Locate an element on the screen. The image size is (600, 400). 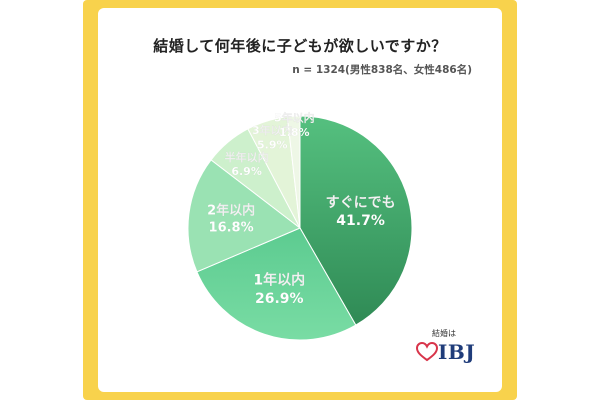
slice-label-6: 5年以内 is located at coordinates (294, 118).